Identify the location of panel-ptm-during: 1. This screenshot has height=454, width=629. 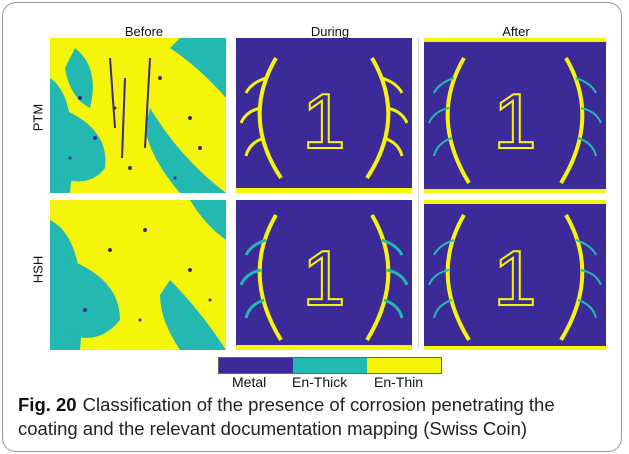
(324, 115).